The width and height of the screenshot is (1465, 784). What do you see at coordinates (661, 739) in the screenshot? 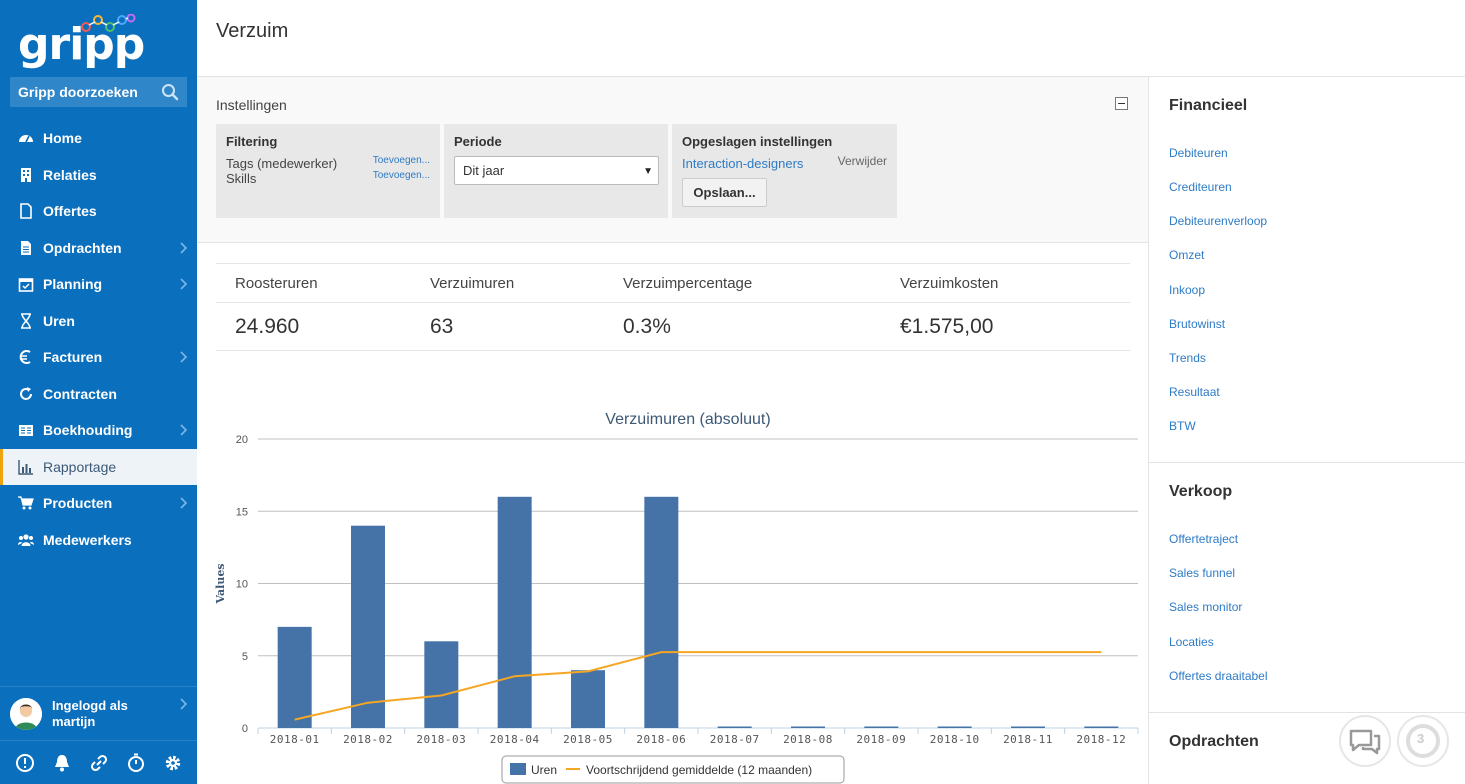
I see `x-tick-label: 2018-06` at bounding box center [661, 739].